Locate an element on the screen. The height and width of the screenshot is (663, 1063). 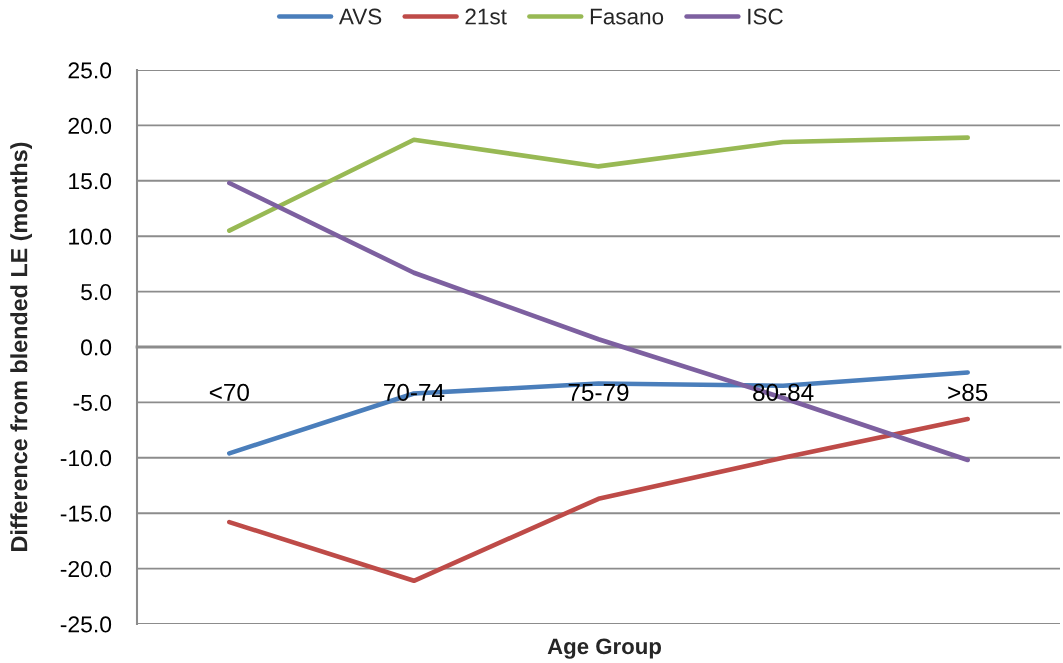
legend-label: 21st is located at coordinates (486, 16).